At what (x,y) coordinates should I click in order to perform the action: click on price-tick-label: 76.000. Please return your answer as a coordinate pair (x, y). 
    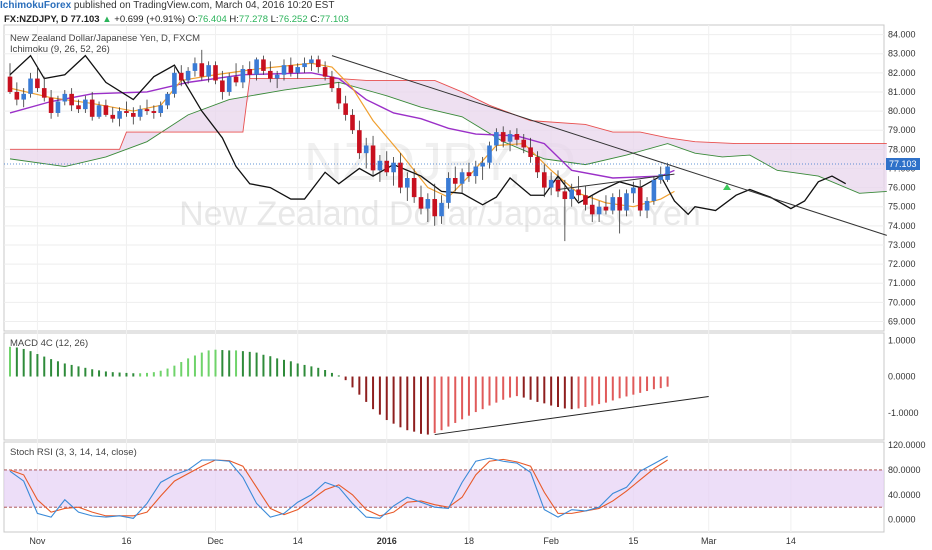
    Looking at the image, I should click on (902, 188).